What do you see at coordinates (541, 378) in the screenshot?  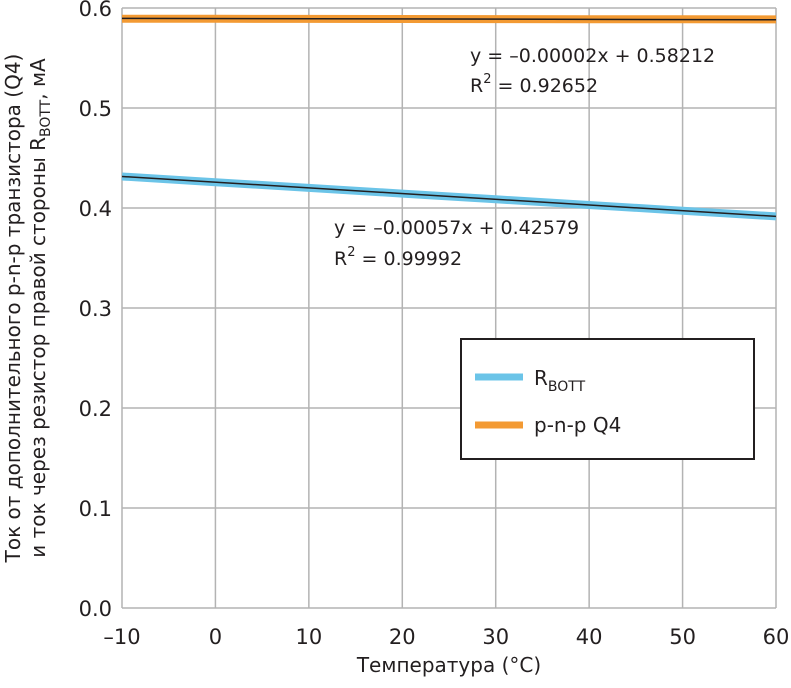 I see `legend-label-rbott-main: R` at bounding box center [541, 378].